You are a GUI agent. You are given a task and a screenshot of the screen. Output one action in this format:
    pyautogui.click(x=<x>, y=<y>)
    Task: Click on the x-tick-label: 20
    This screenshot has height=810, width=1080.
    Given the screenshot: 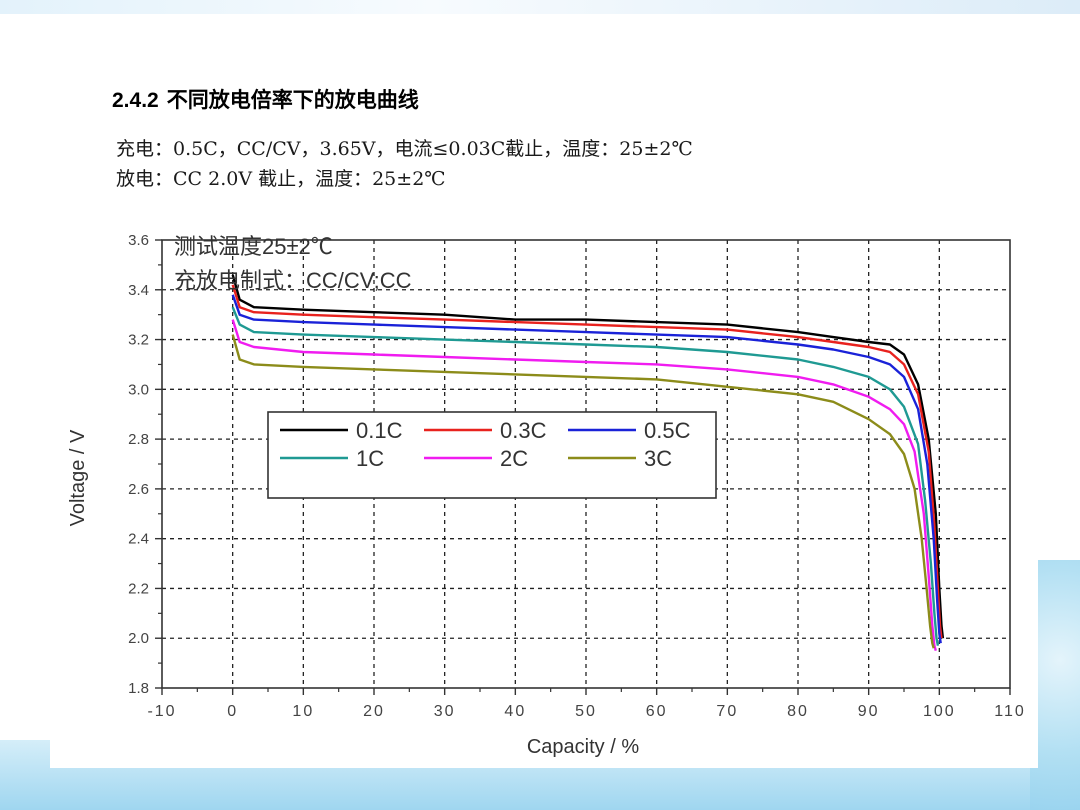 What is the action you would take?
    pyautogui.click(x=374, y=711)
    